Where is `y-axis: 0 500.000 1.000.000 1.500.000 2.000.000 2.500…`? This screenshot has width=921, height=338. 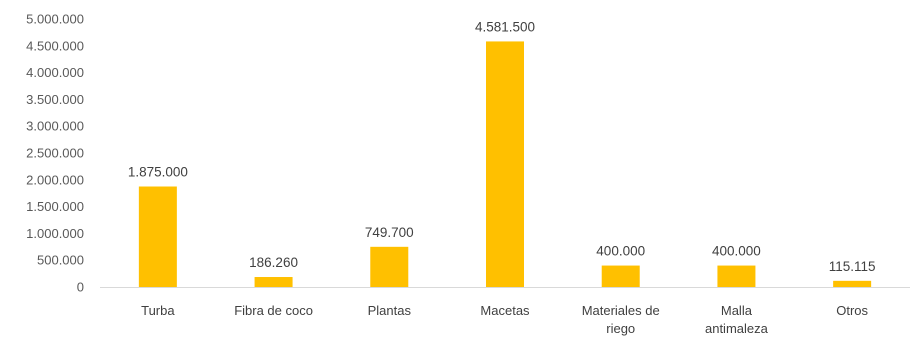
y-axis: 0 500.000 1.000.000 1.500.000 2.000.000 2.500… is located at coordinates (55, 153).